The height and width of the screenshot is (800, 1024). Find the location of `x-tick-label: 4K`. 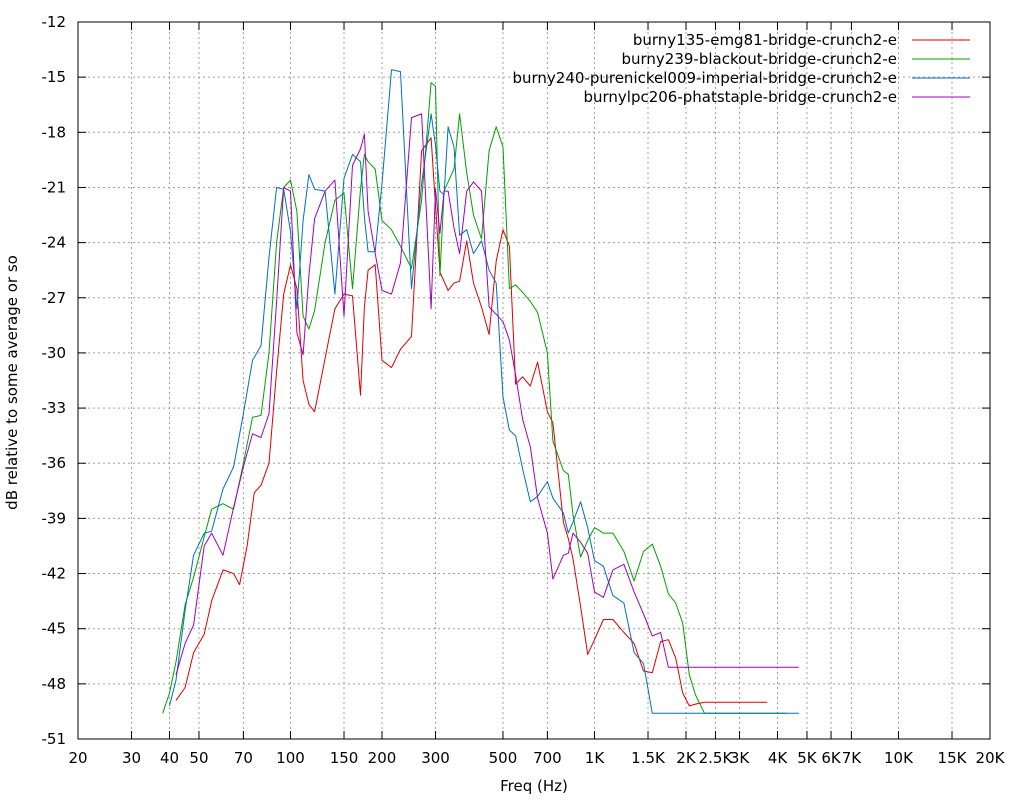

x-tick-label: 4K is located at coordinates (778, 758).